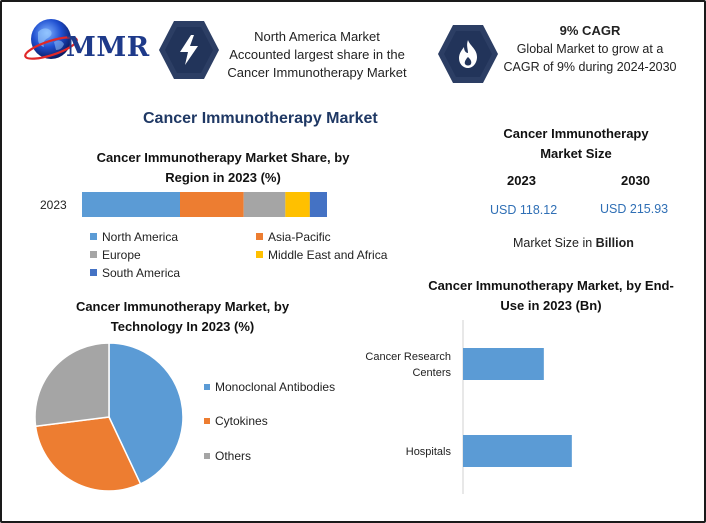  I want to click on region-bar-segment-asia-pacific, so click(212, 204).